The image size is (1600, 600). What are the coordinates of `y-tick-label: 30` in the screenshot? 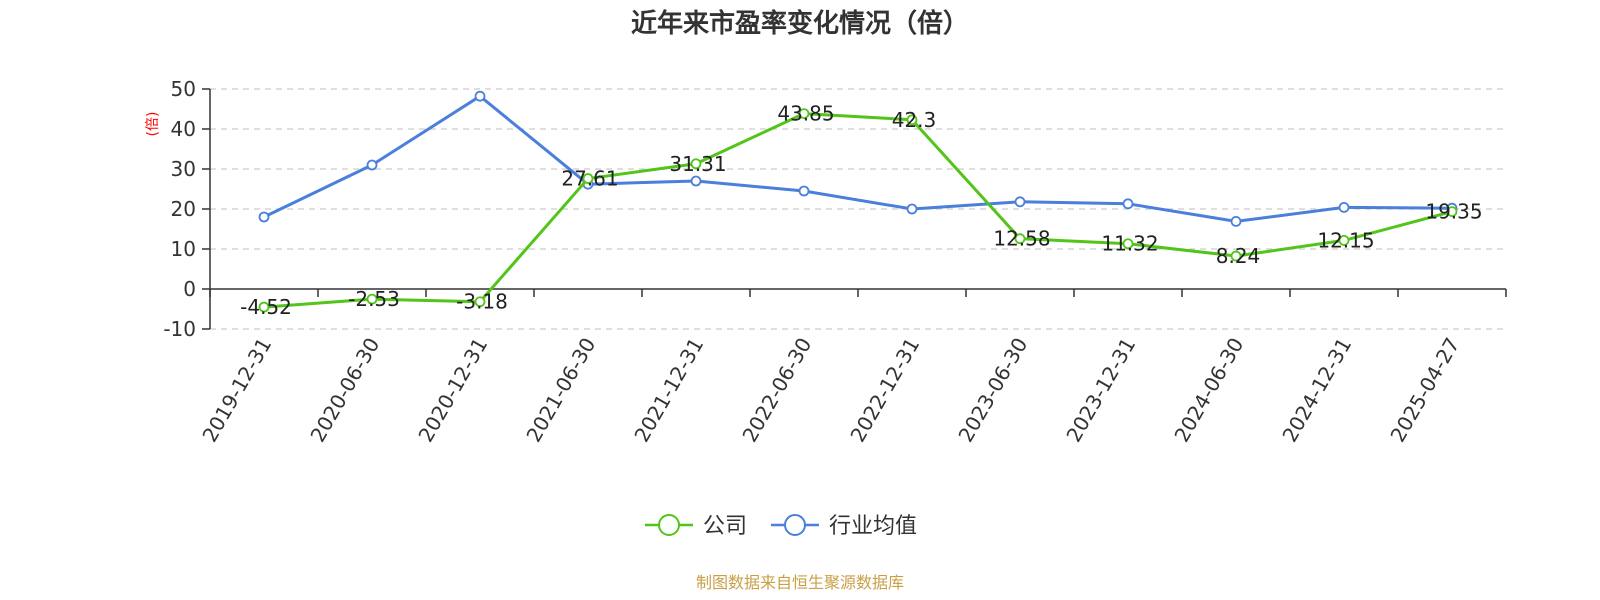 It's located at (183, 169).